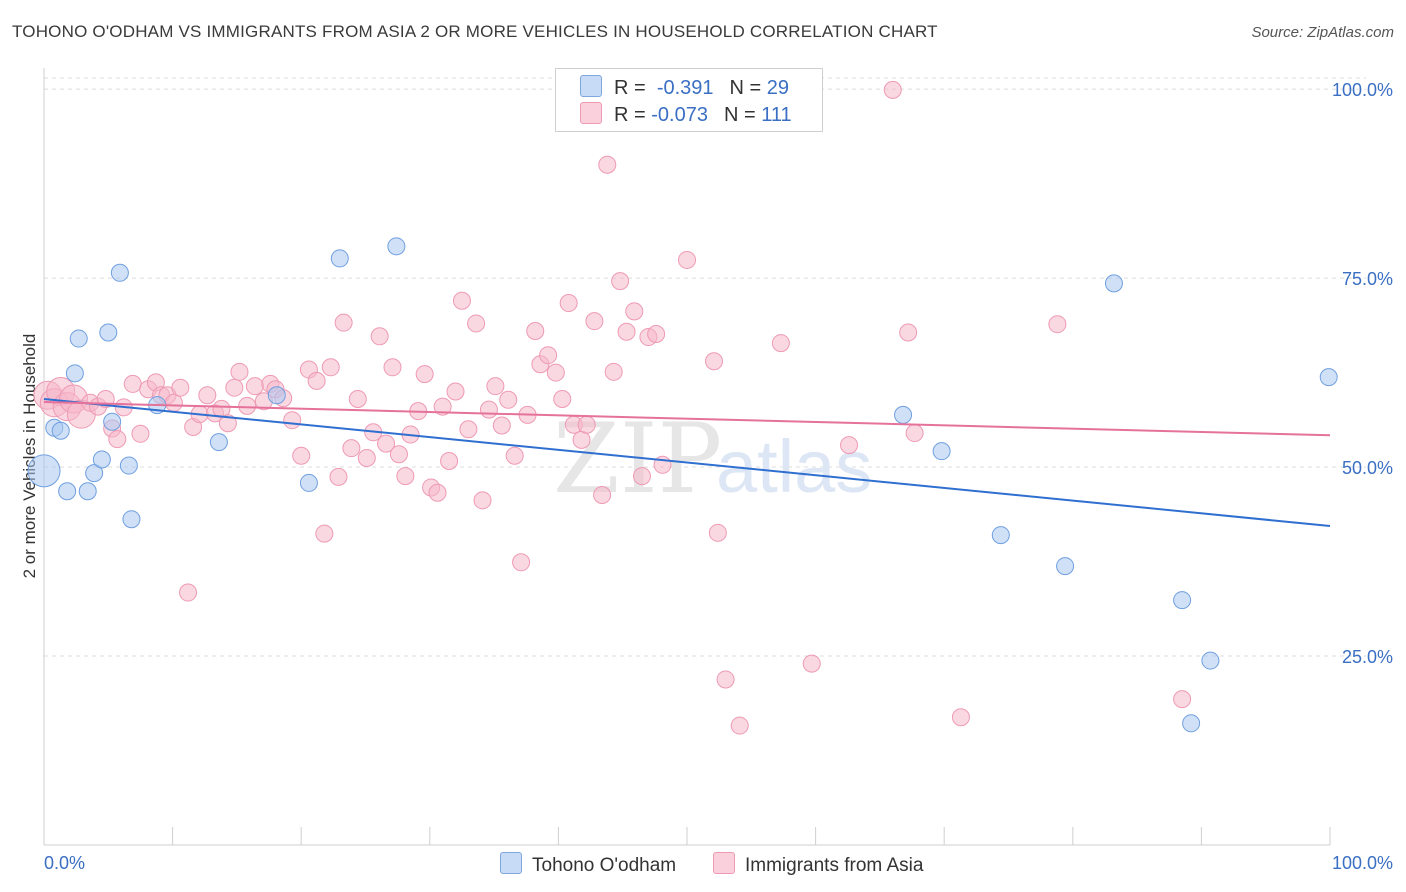  I want to click on y-tick-label-0: 25.0%, so click(1367, 657).